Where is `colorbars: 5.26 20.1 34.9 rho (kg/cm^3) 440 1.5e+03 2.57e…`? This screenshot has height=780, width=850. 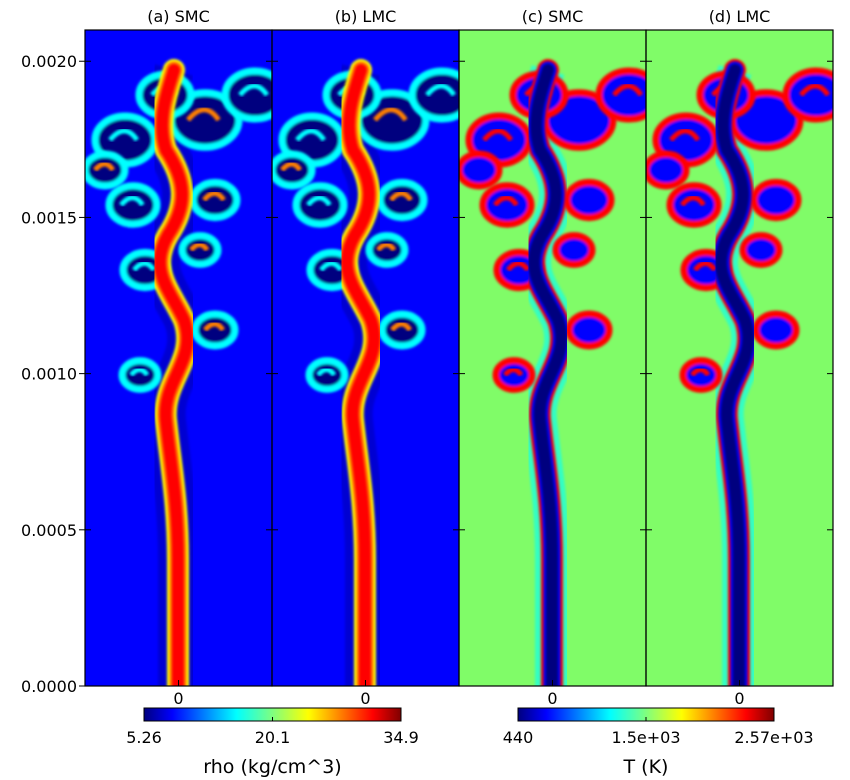 colorbars: 5.26 20.1 34.9 rho (kg/cm^3) 440 1.5e+03 2.57e… is located at coordinates (470, 742).